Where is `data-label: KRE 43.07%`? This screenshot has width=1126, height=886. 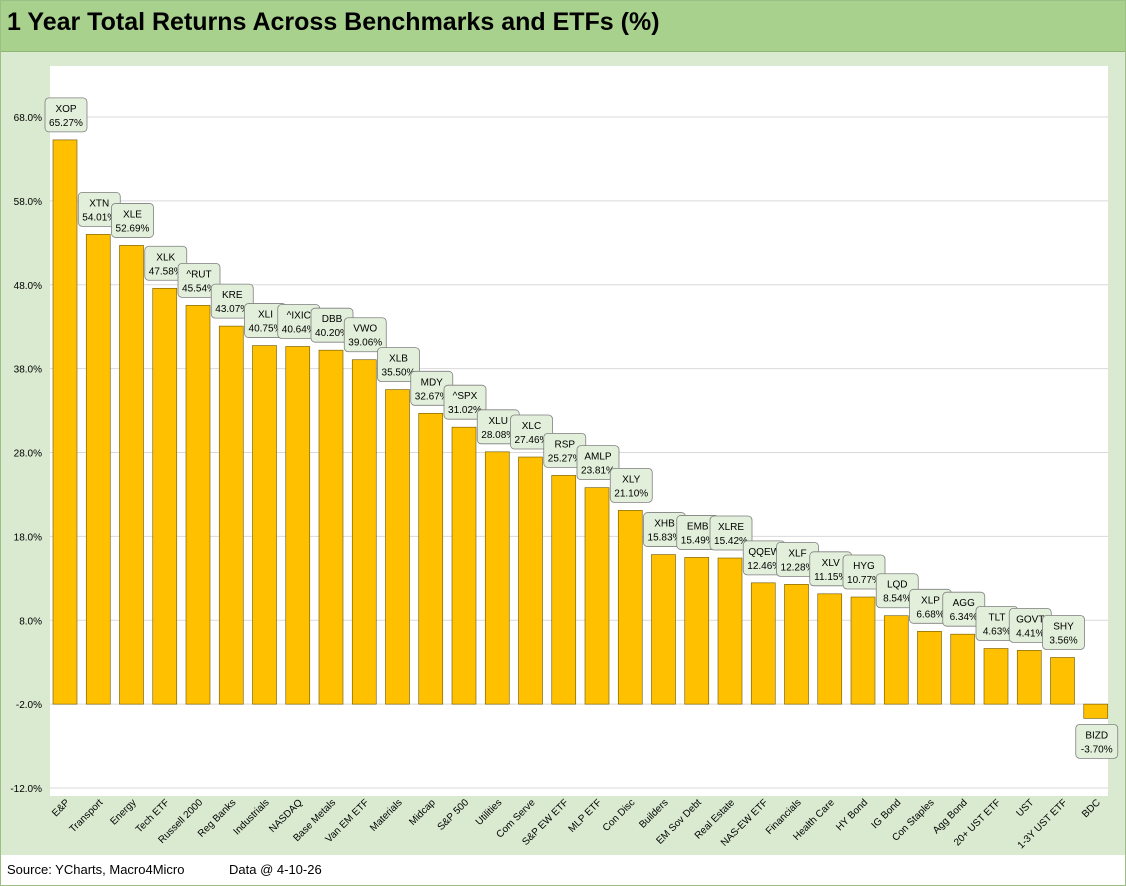
data-label: KRE 43.07% is located at coordinates (232, 301).